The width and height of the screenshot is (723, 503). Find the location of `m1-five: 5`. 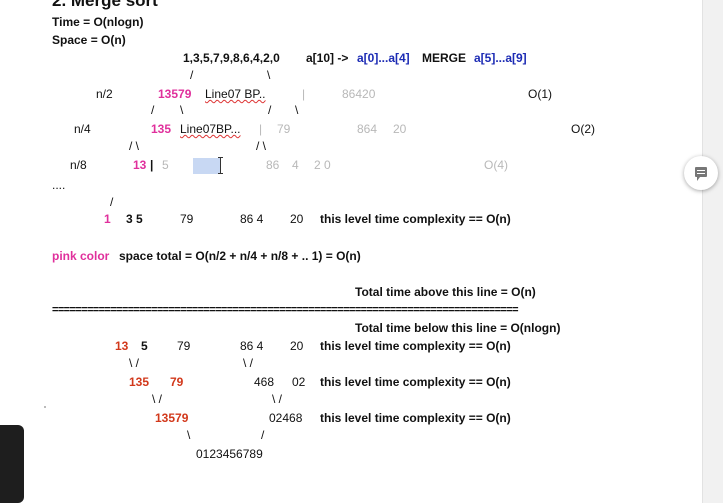

m1-five: 5 is located at coordinates (144, 346).